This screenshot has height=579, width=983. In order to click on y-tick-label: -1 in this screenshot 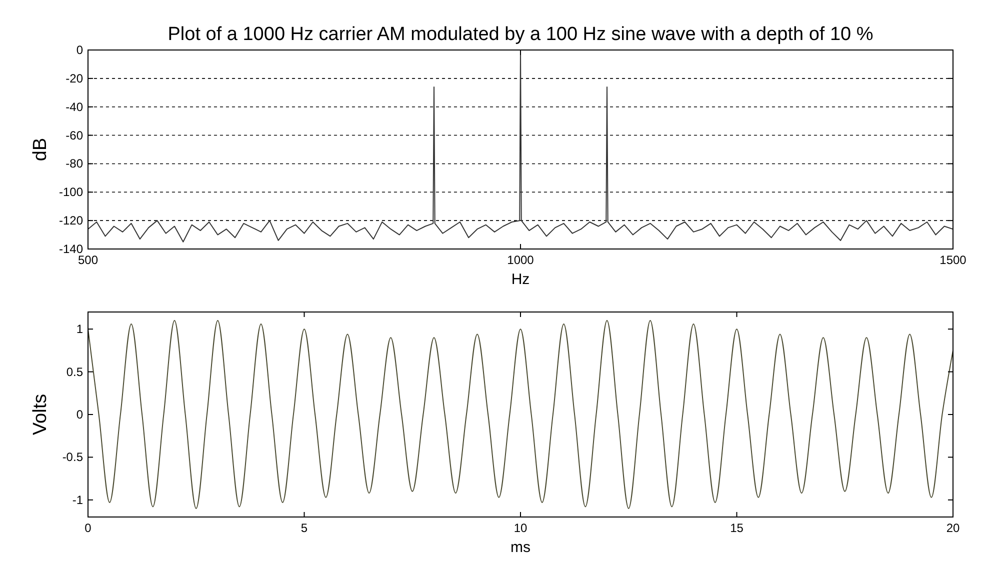, I will do `click(78, 499)`.